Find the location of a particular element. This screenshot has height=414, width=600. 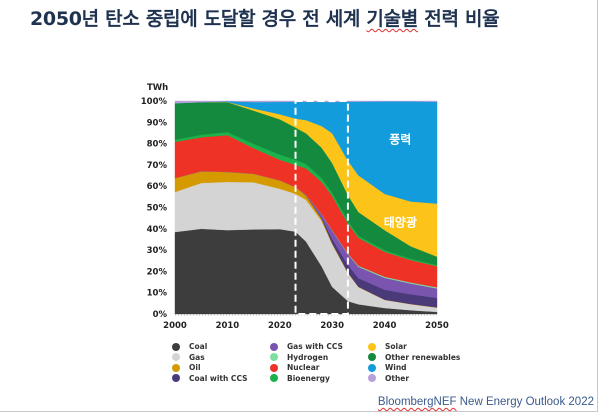

legend-label: Wind is located at coordinates (396, 367).